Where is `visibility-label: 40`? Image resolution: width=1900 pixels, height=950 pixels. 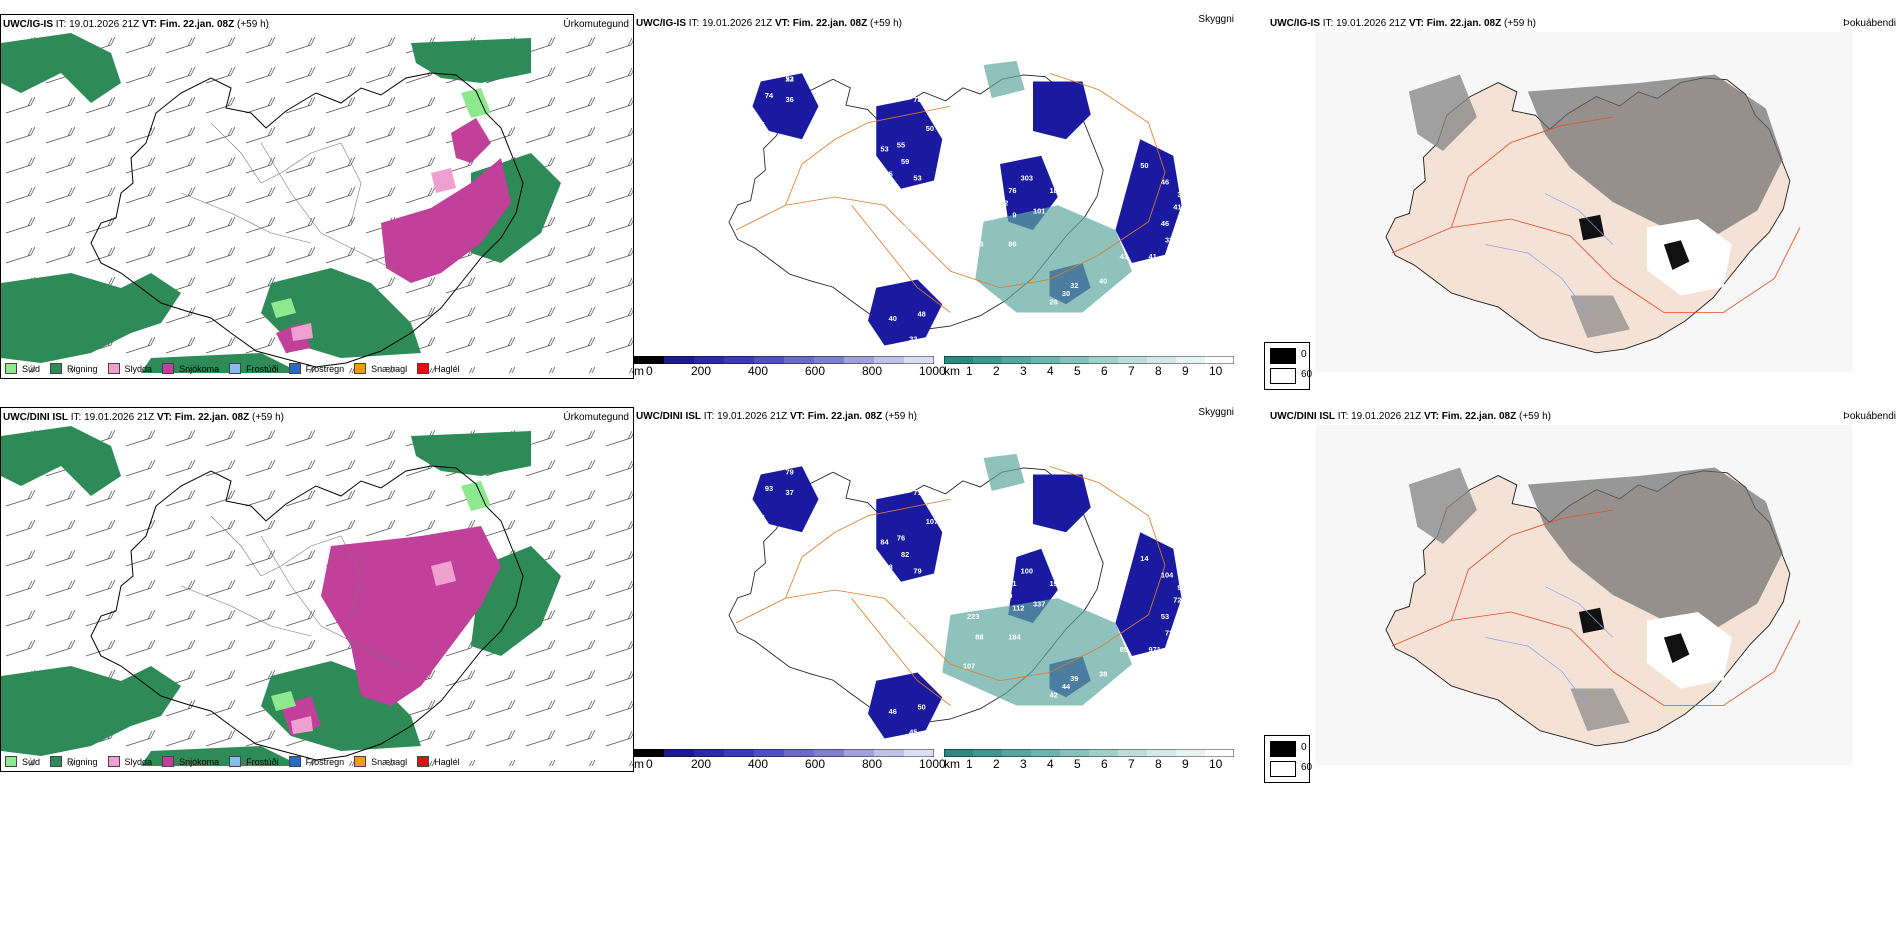 visibility-label: 40 is located at coordinates (893, 318).